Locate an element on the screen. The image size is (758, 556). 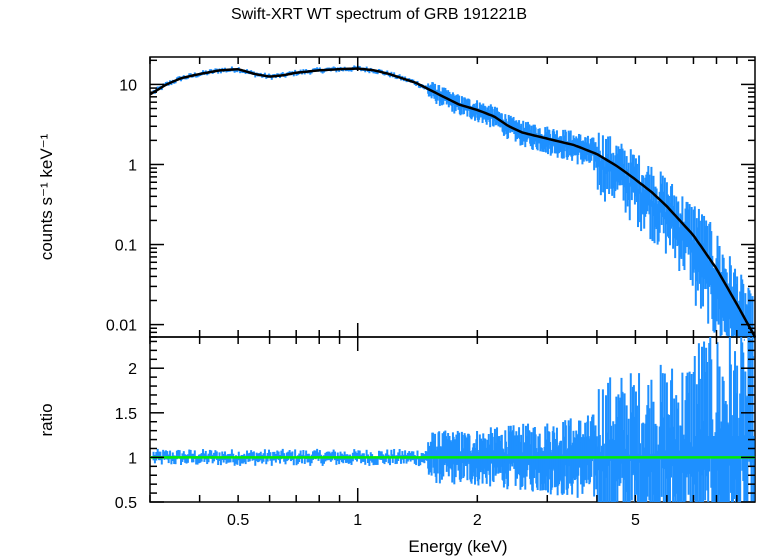
x-tick-label-5: 5 is located at coordinates (635, 520).